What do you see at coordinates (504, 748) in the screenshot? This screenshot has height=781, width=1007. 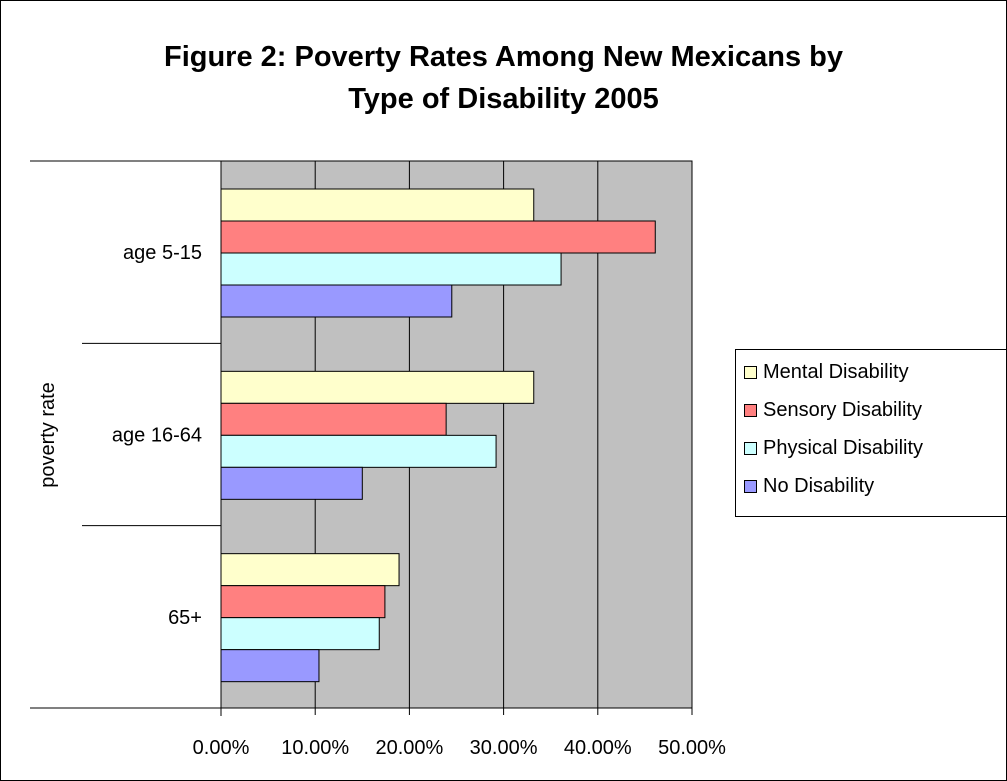 I see `x-tick-label: 30.00%` at bounding box center [504, 748].